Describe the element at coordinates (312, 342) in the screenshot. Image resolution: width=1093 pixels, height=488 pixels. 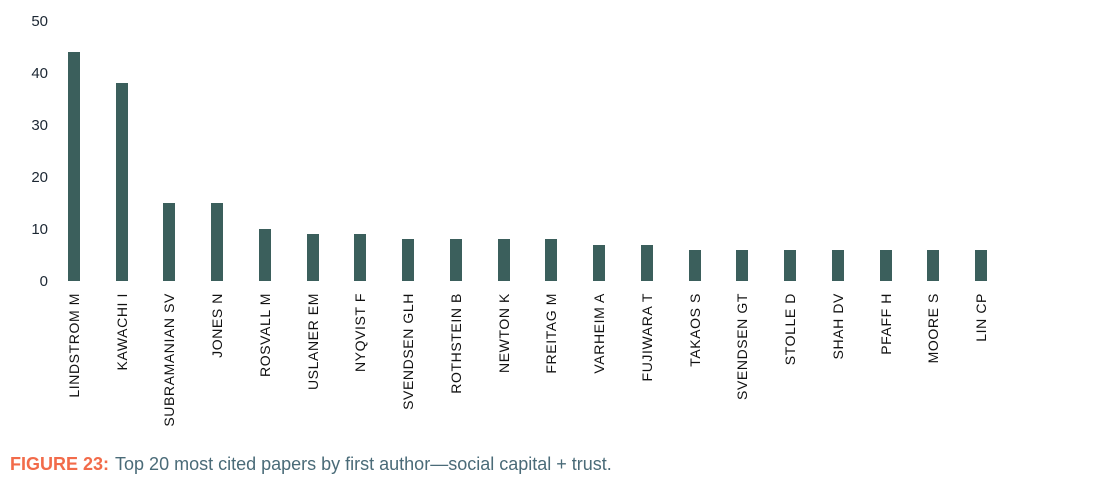
I see `x-tick-label: USLANER EM` at that location.